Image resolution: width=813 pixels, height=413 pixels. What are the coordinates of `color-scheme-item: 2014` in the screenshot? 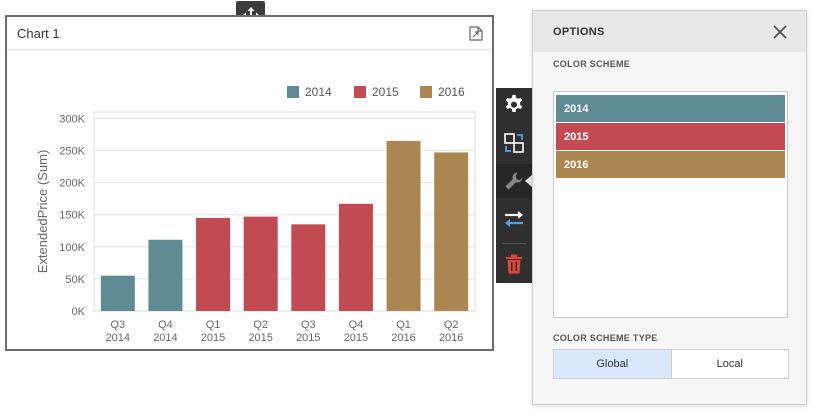 It's located at (670, 108).